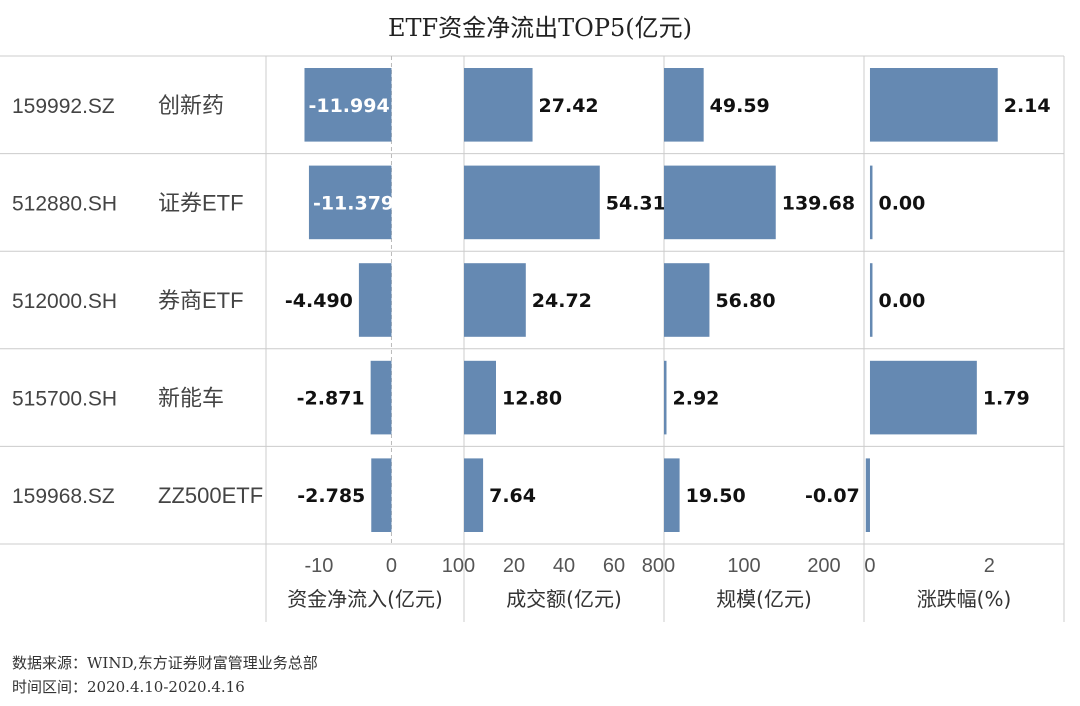  I want to click on row-code-label: 512000.SH, so click(64, 301).